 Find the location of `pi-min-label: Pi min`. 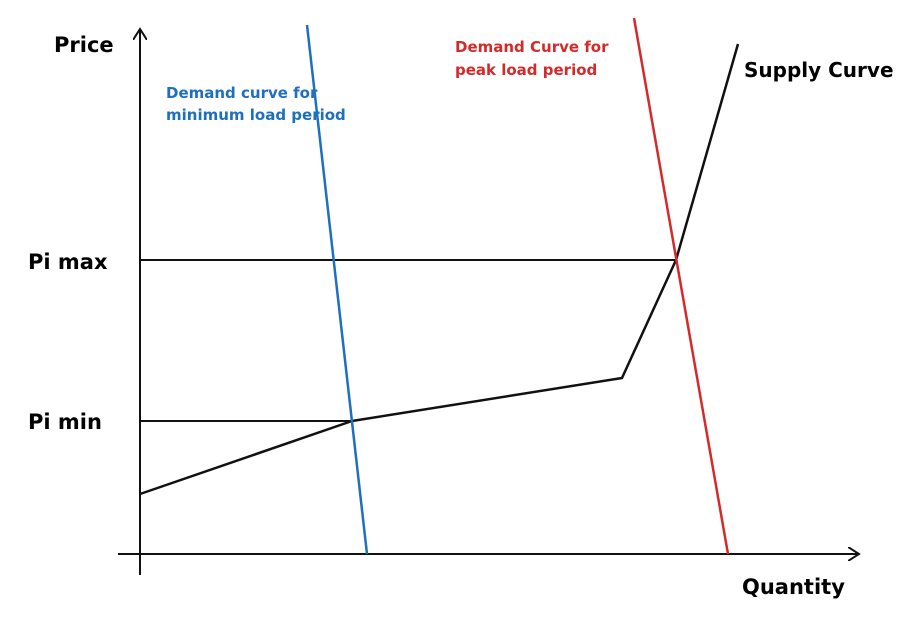

pi-min-label: Pi min is located at coordinates (65, 422).